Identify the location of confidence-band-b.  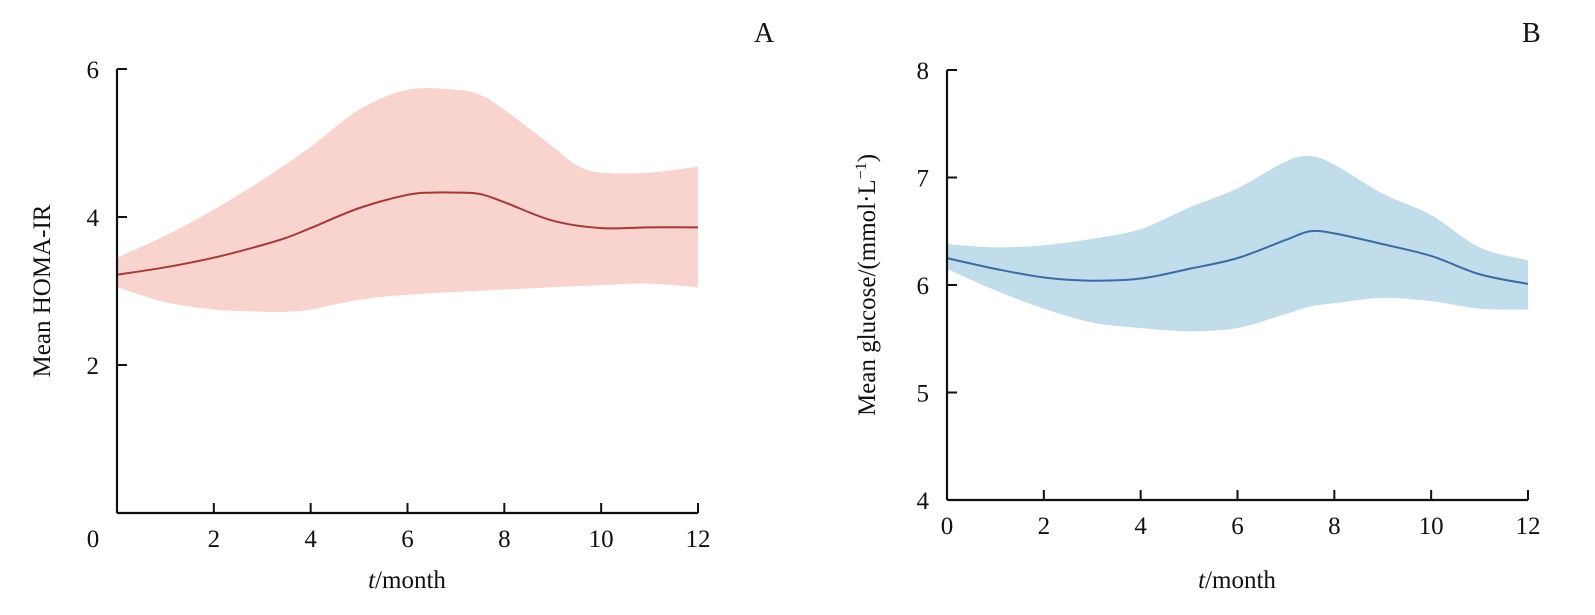
(1237, 243).